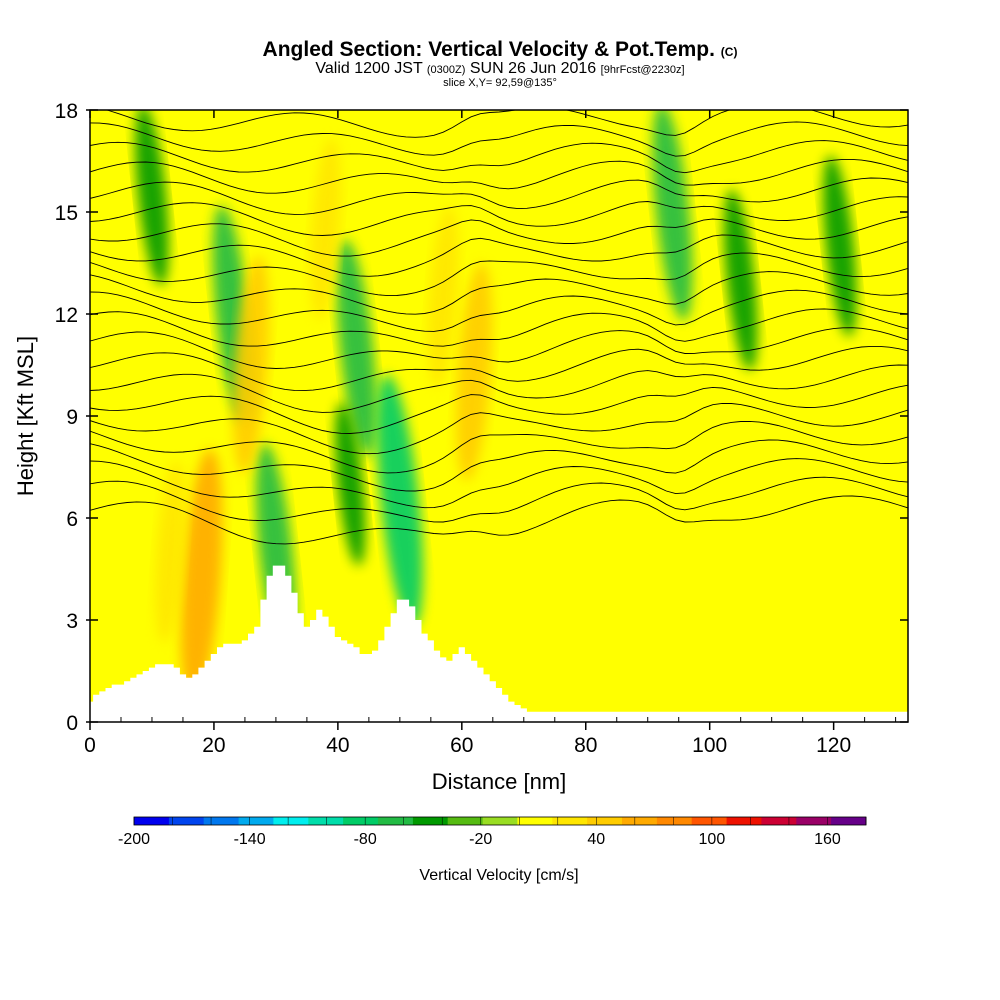  I want to click on slice-info: slice X,Y= 92,59@135°, so click(500, 83).